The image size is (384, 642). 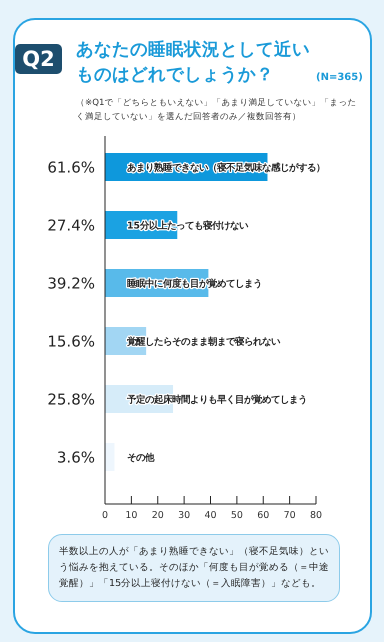 I want to click on y-tick-label: 予定の起床時間よりも早く目が覚めてしまう, so click(x=216, y=400).